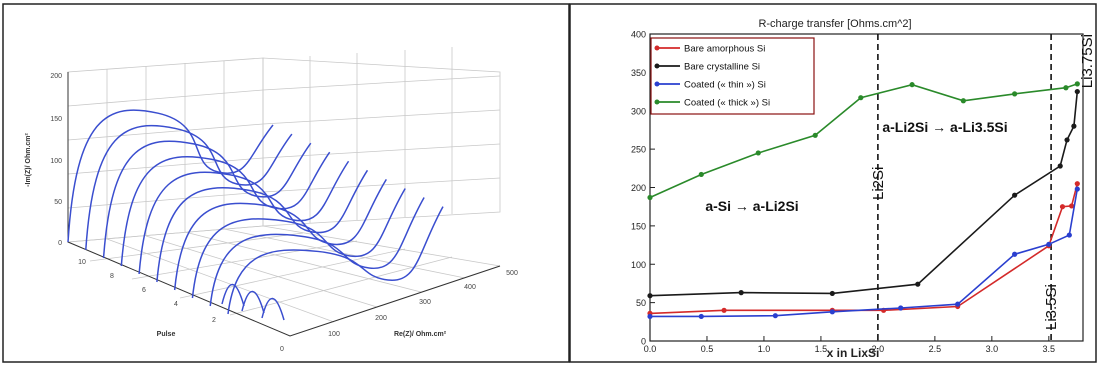 The height and width of the screenshot is (367, 1100). I want to click on z-tick-label: 100, so click(56, 161).